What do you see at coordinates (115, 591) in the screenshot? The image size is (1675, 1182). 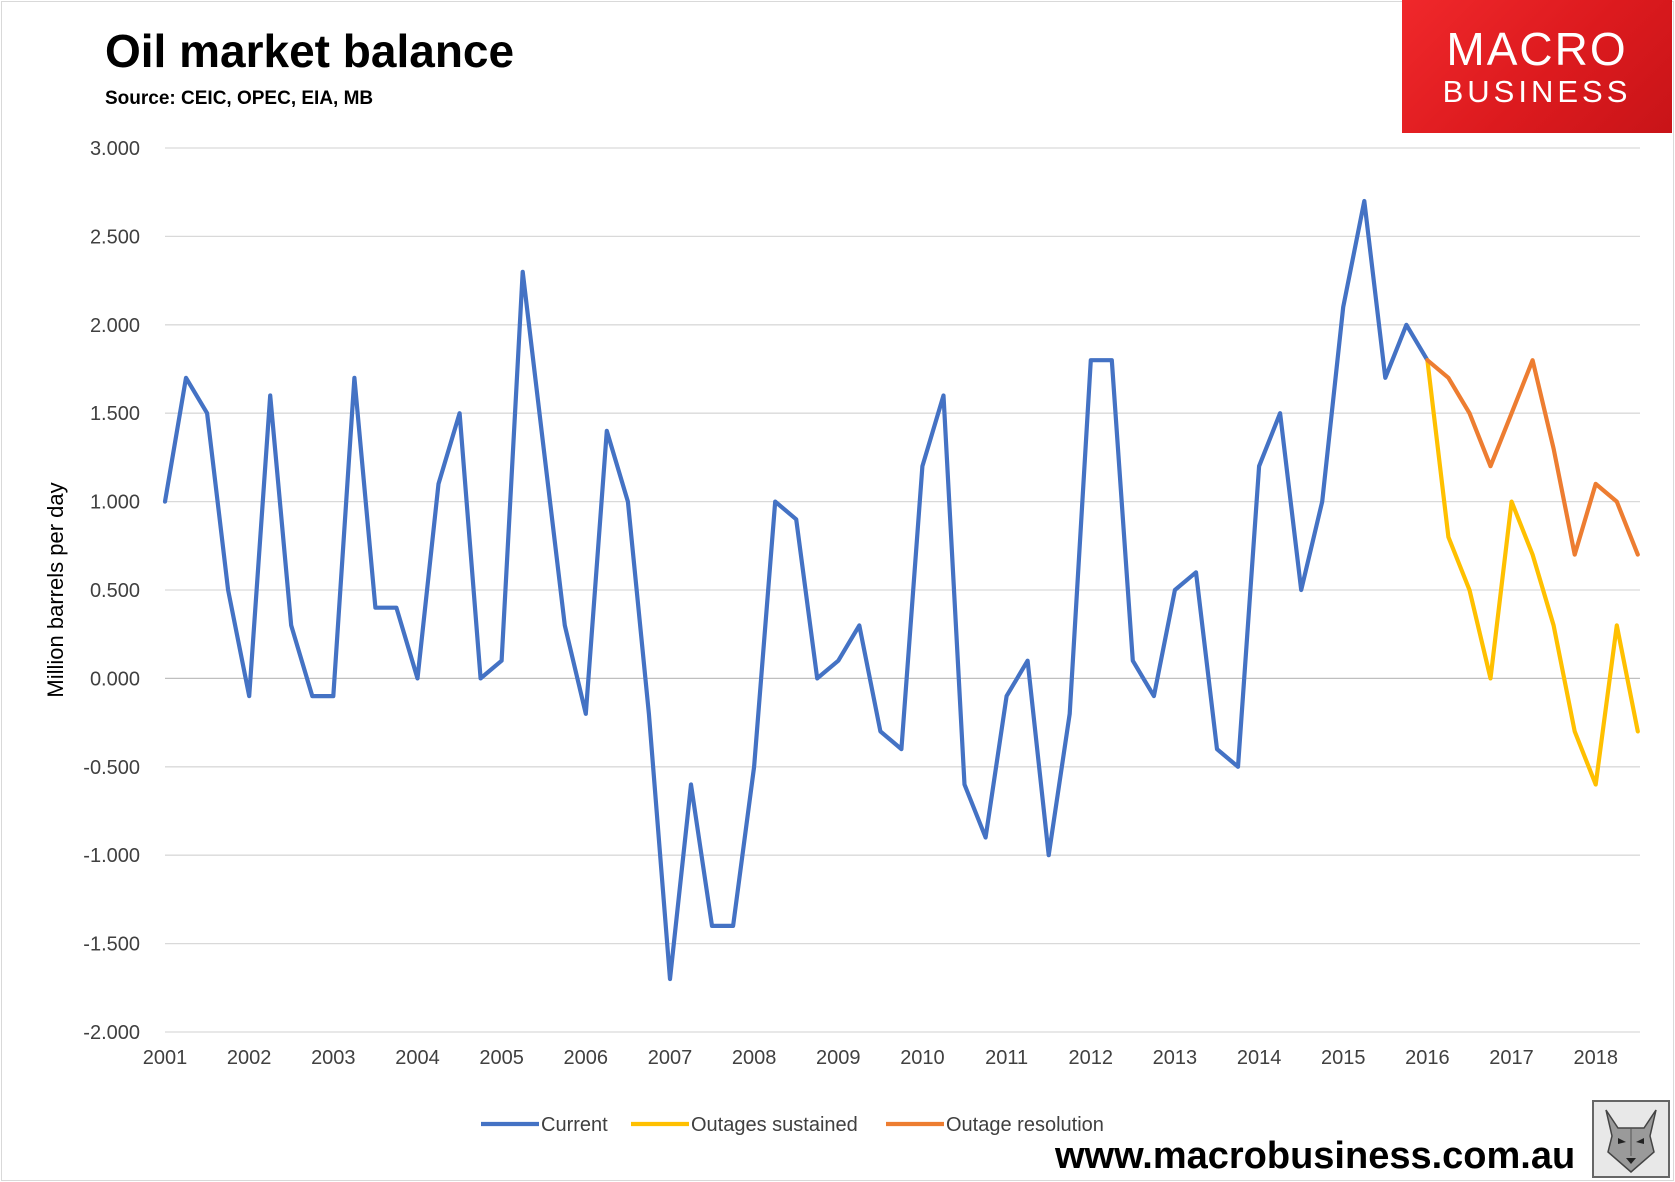 I see `y-tick-label: 0.500` at bounding box center [115, 591].